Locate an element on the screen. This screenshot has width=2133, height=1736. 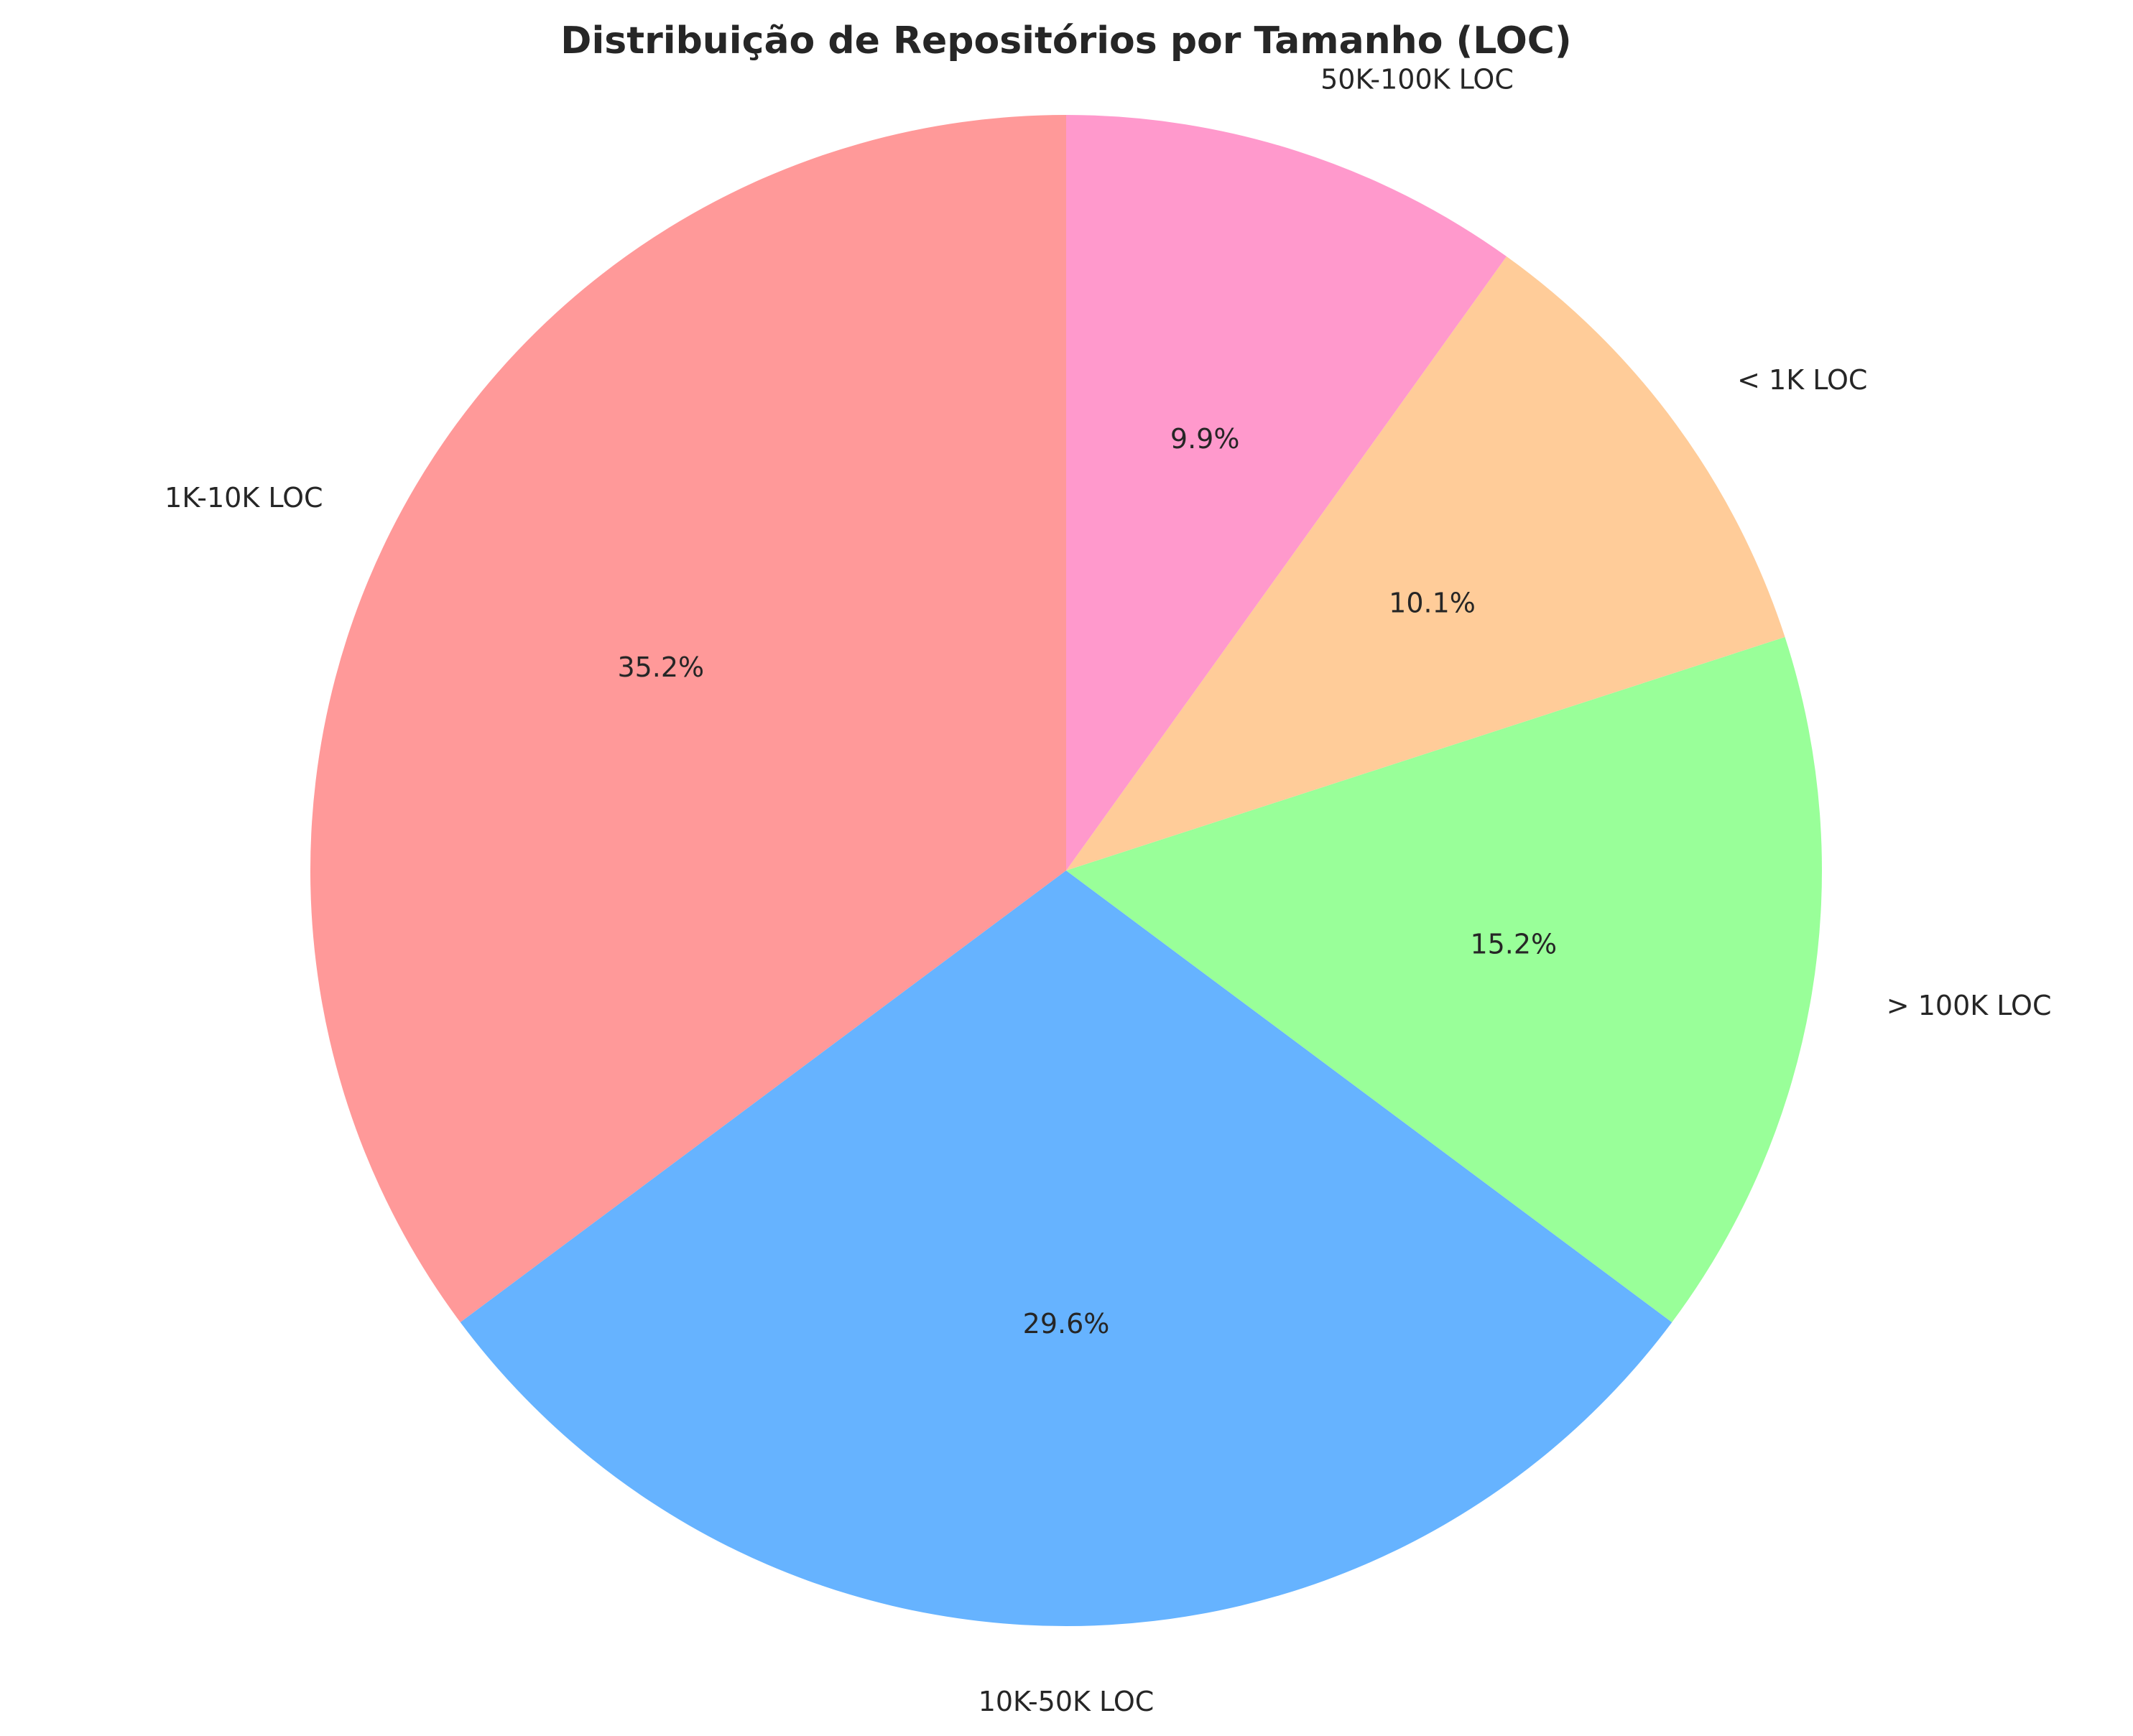
slice-label: > 100K LOC is located at coordinates (1969, 1006).